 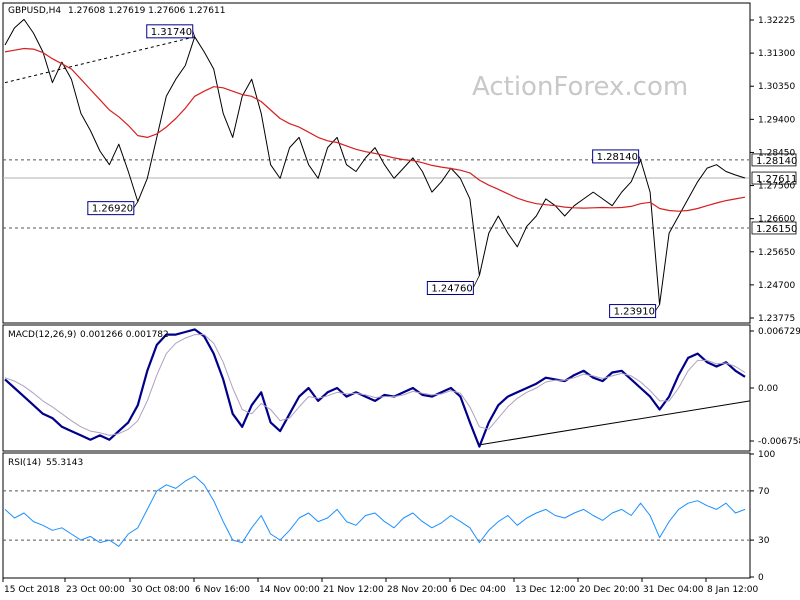 I want to click on macd-ytick-label: 0.00, so click(x=768, y=389).